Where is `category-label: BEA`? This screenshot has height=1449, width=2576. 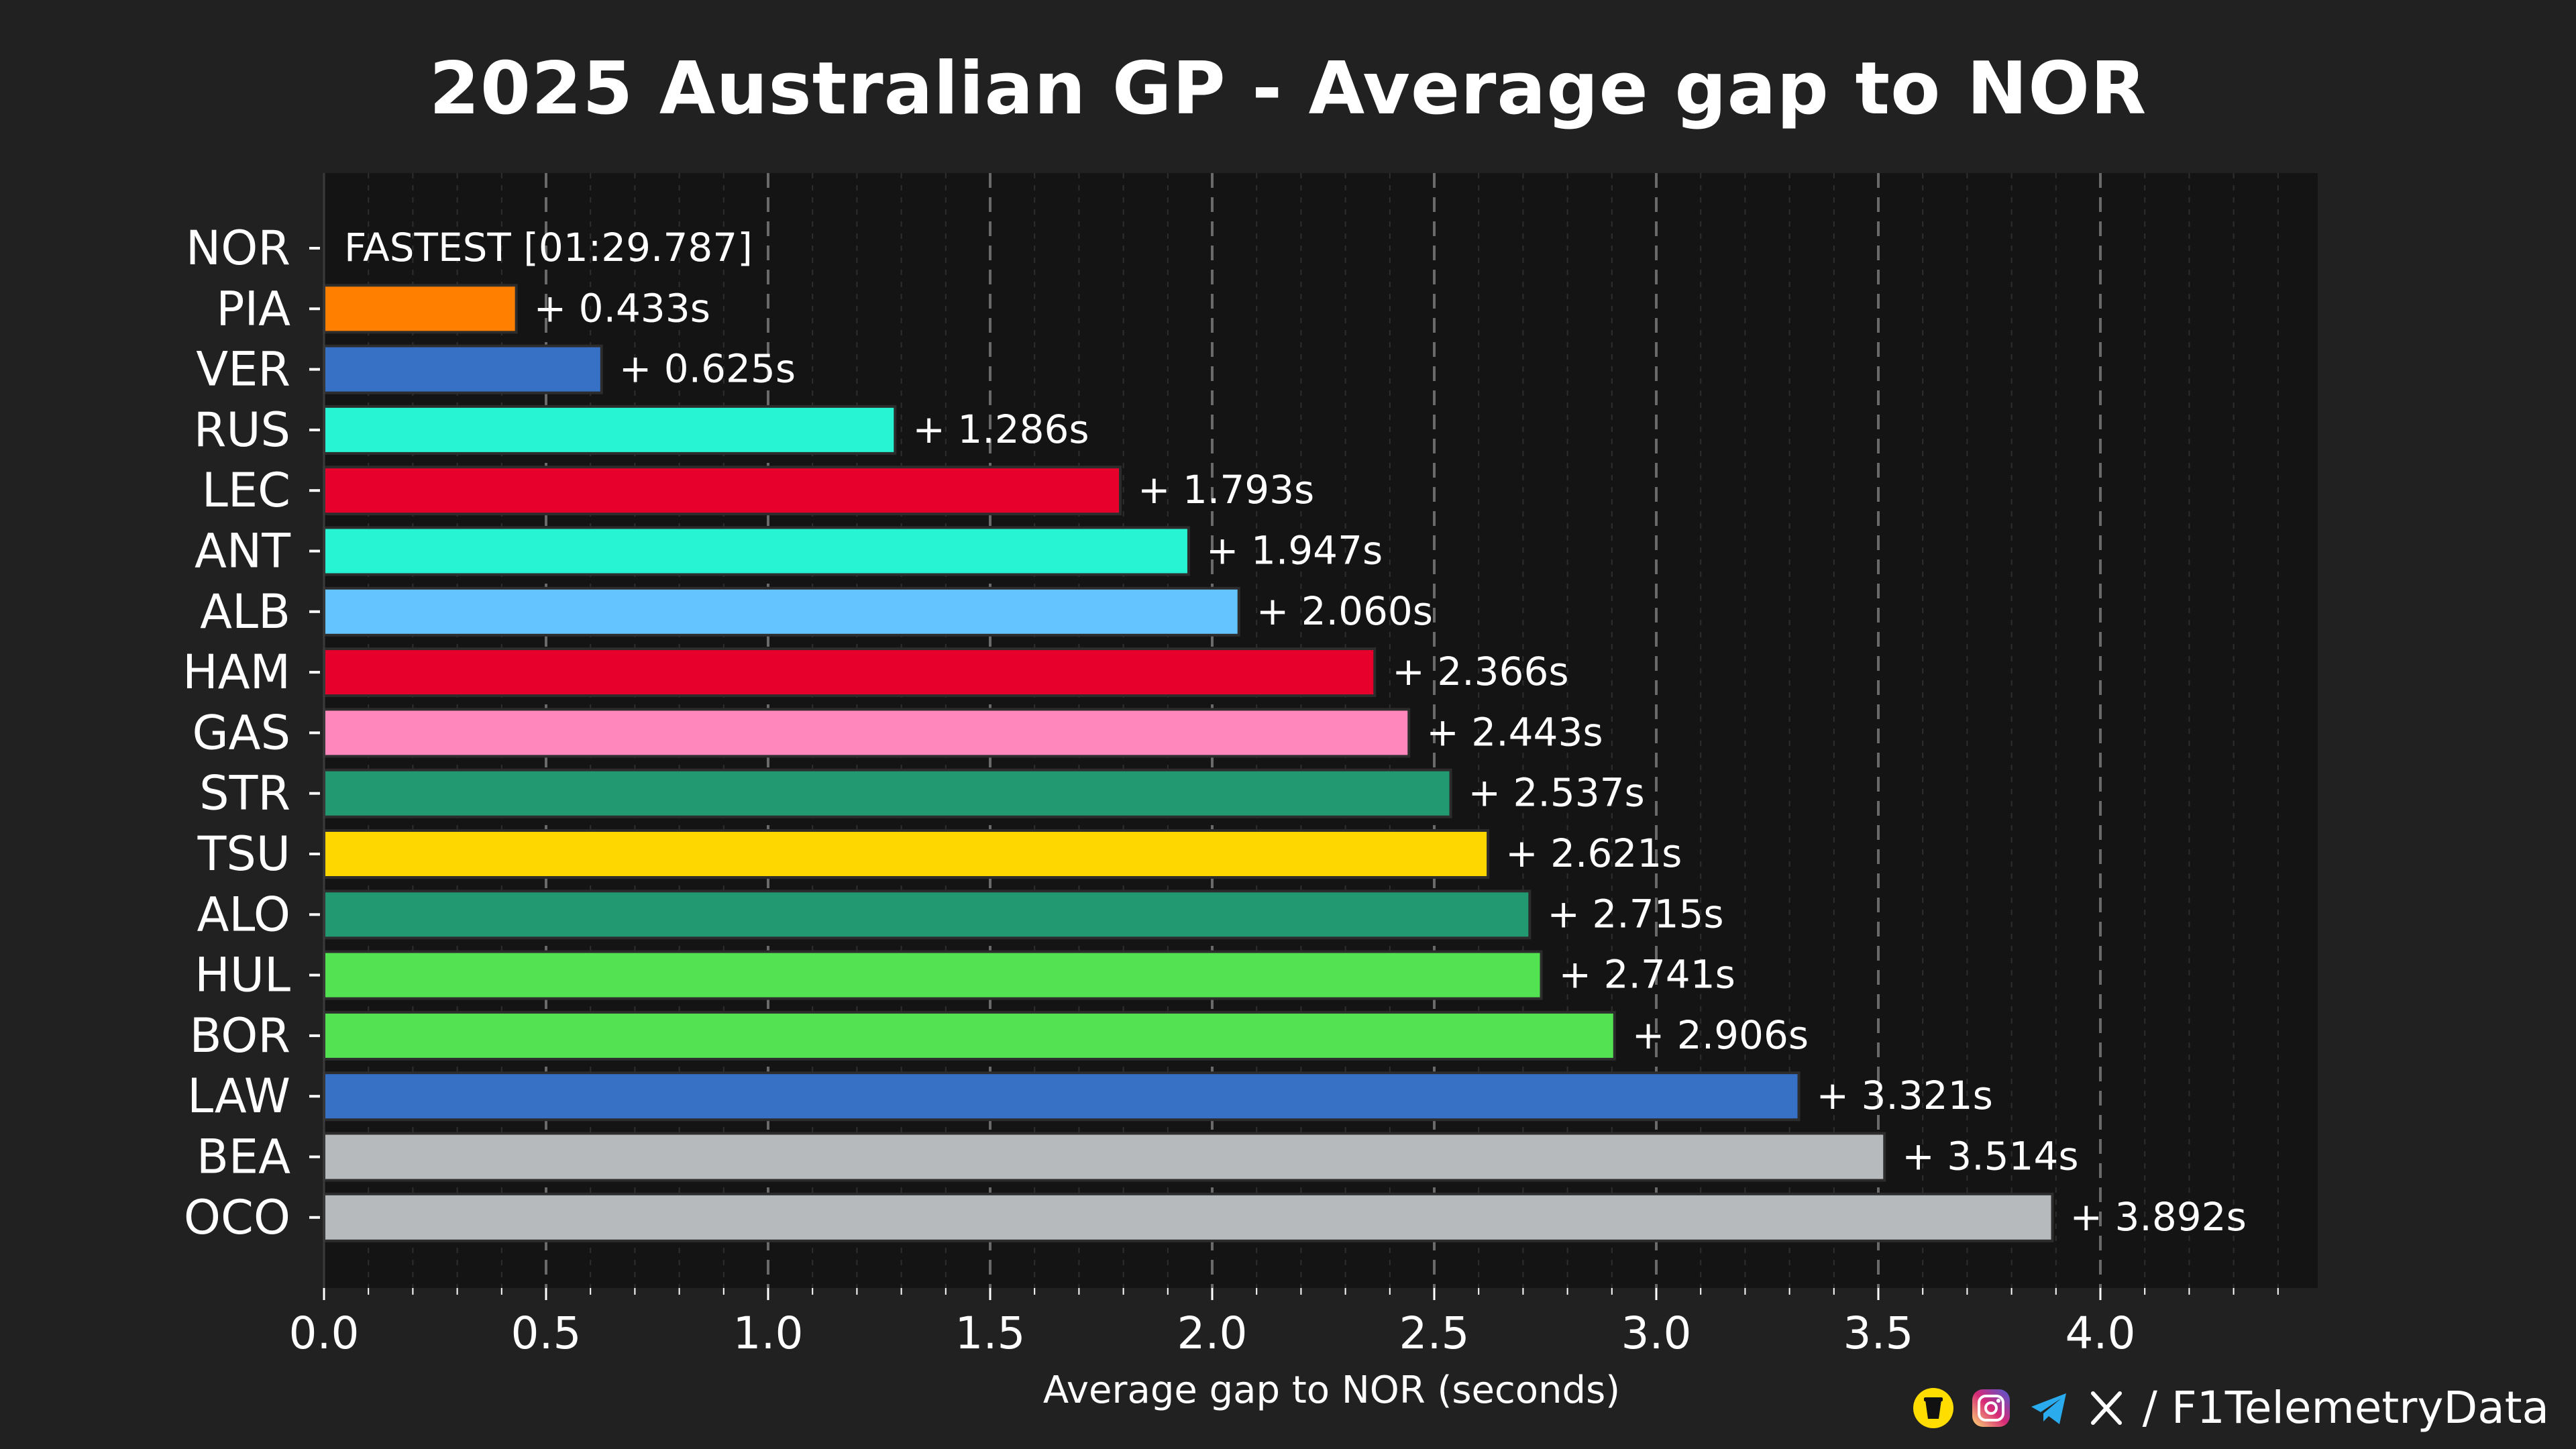
category-label: BEA is located at coordinates (243, 1157).